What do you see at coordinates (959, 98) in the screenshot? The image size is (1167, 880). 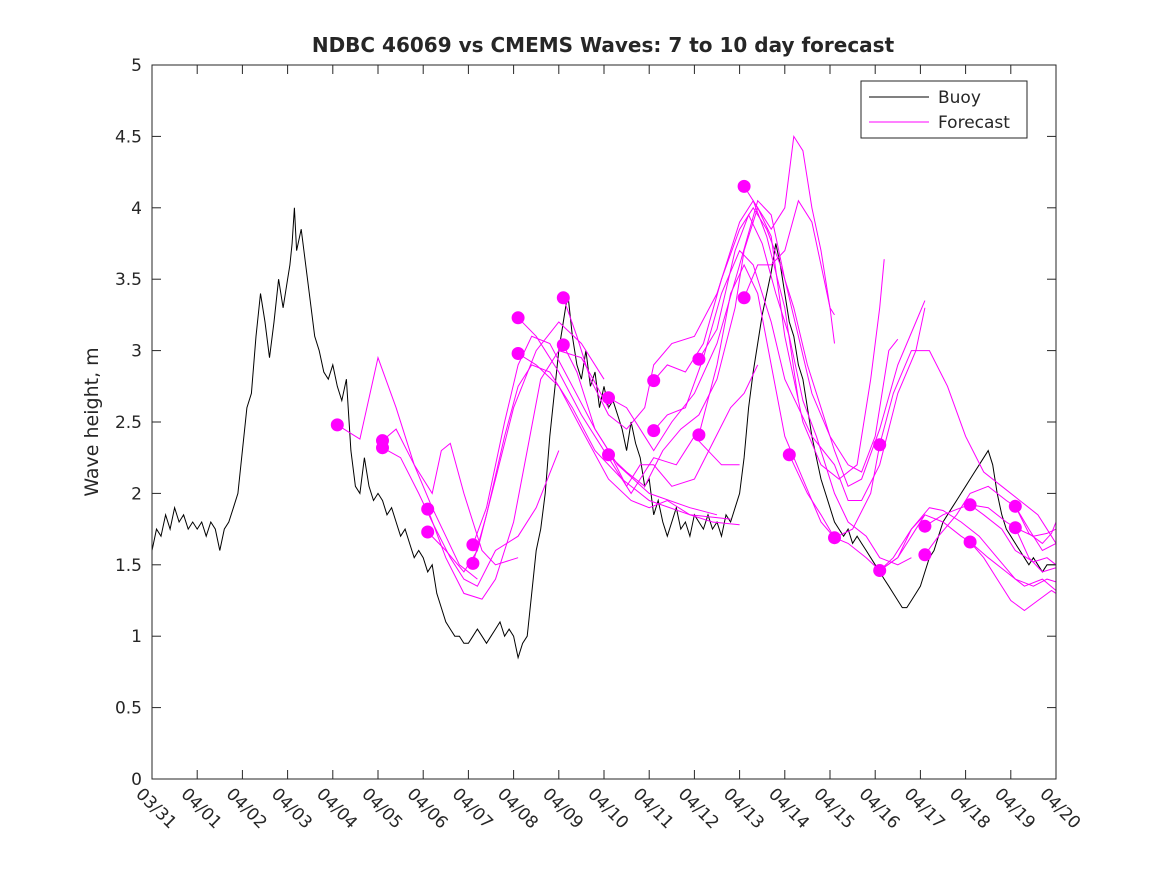 I see `legend-buoy-label: Buoy` at bounding box center [959, 98].